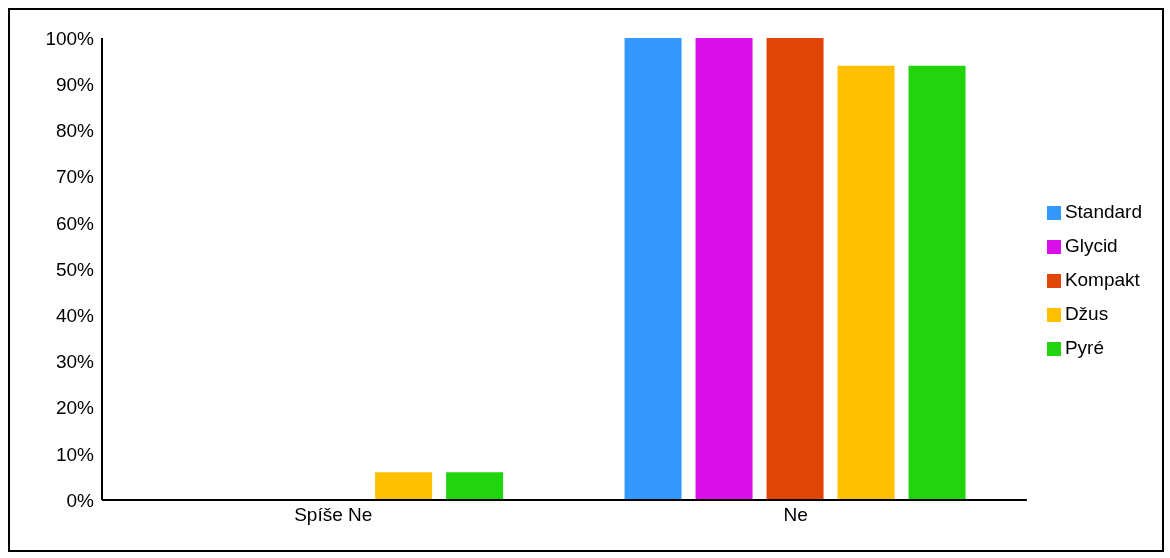  What do you see at coordinates (75, 131) in the screenshot?
I see `y-tick-label: 80%` at bounding box center [75, 131].